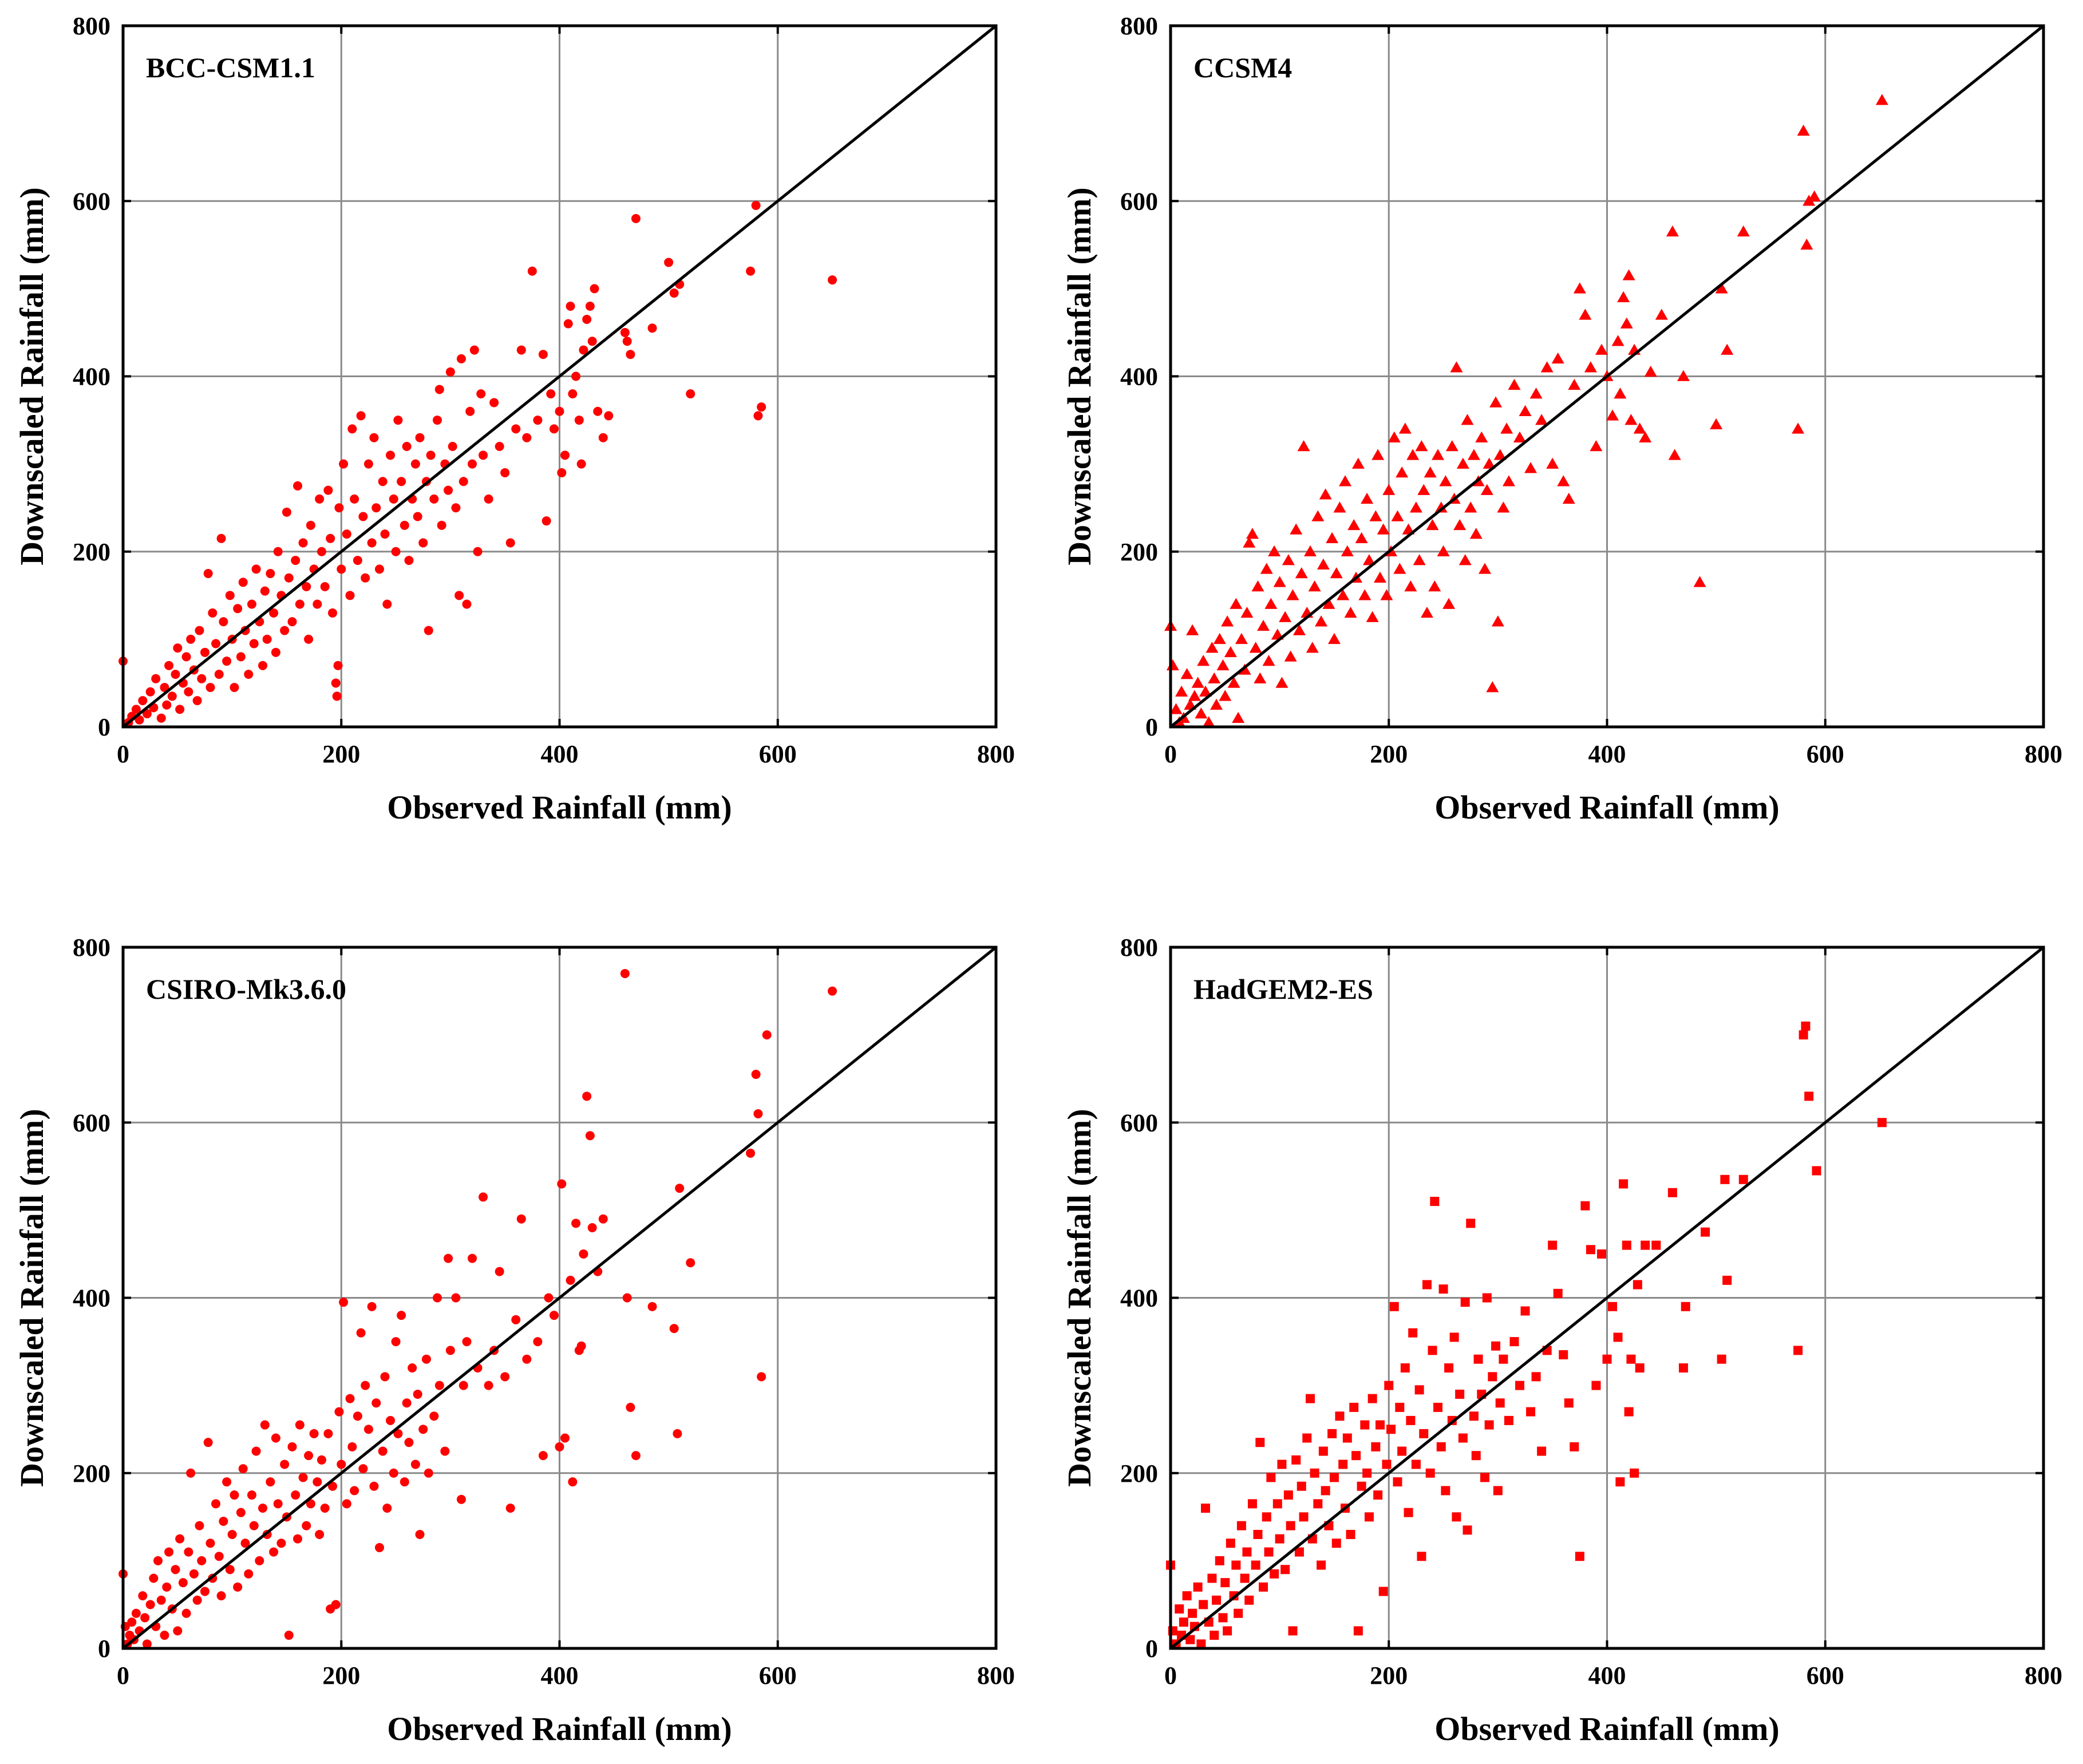 Image resolution: width=2083 pixels, height=1764 pixels. I want to click on x-tick-label: 200, so click(341, 1676).